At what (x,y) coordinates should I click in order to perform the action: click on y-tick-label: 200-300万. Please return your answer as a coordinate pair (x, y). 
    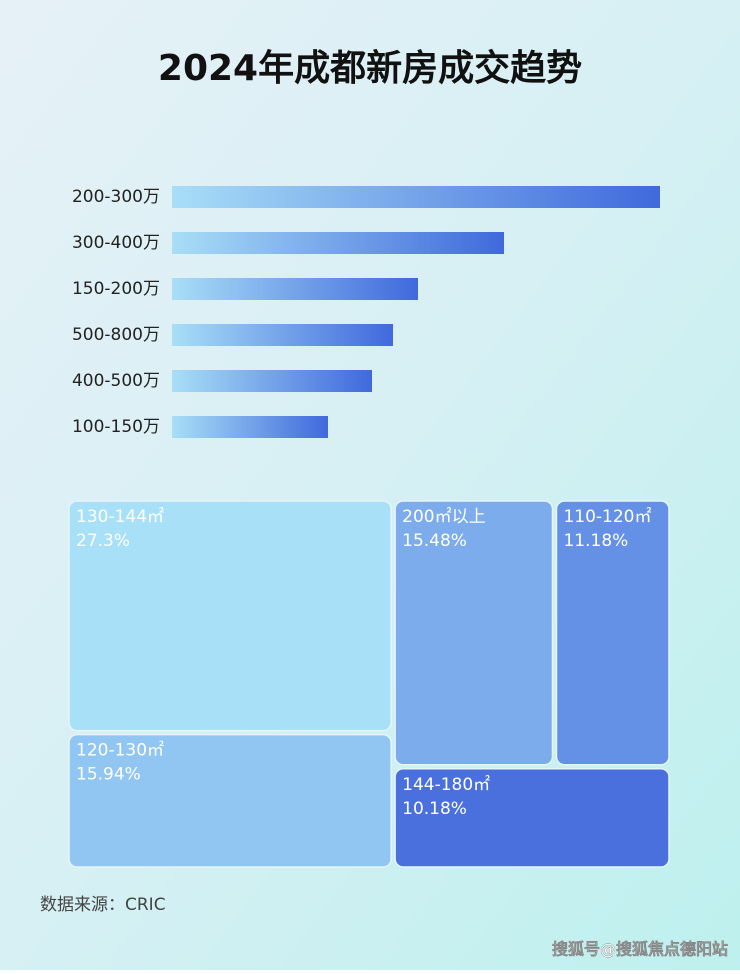
    Looking at the image, I should click on (116, 197).